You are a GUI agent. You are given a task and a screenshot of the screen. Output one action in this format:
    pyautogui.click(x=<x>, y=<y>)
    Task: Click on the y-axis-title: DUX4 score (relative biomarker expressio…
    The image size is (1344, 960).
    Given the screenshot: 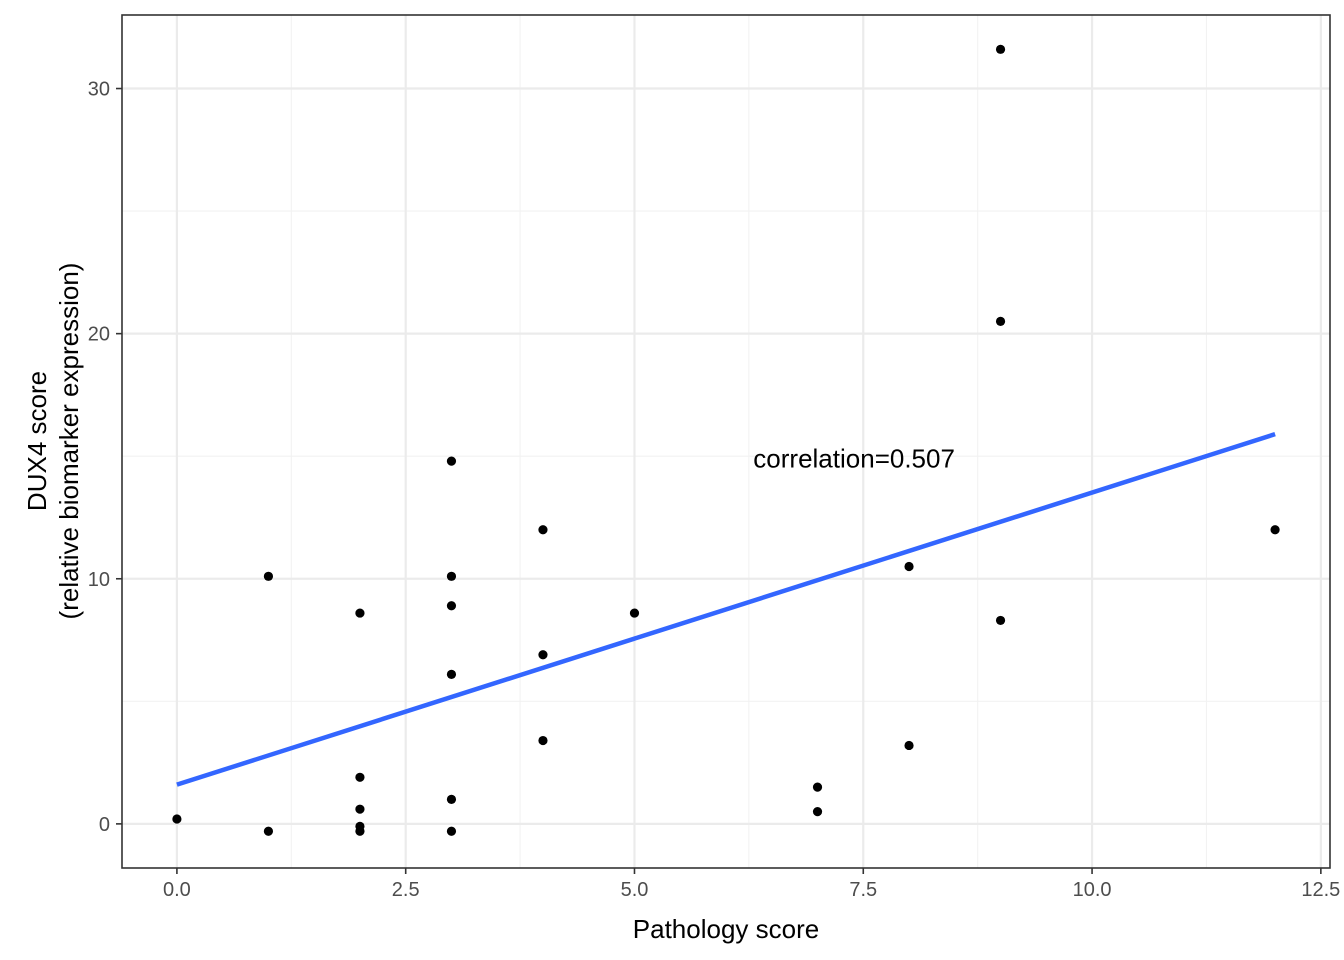 What is the action you would take?
    pyautogui.click(x=53, y=441)
    